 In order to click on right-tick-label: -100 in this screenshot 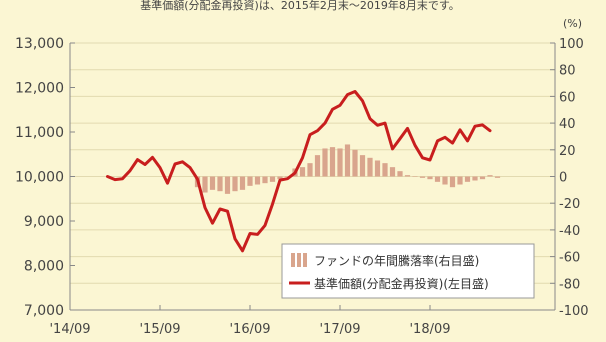, I will do `click(574, 311)`.